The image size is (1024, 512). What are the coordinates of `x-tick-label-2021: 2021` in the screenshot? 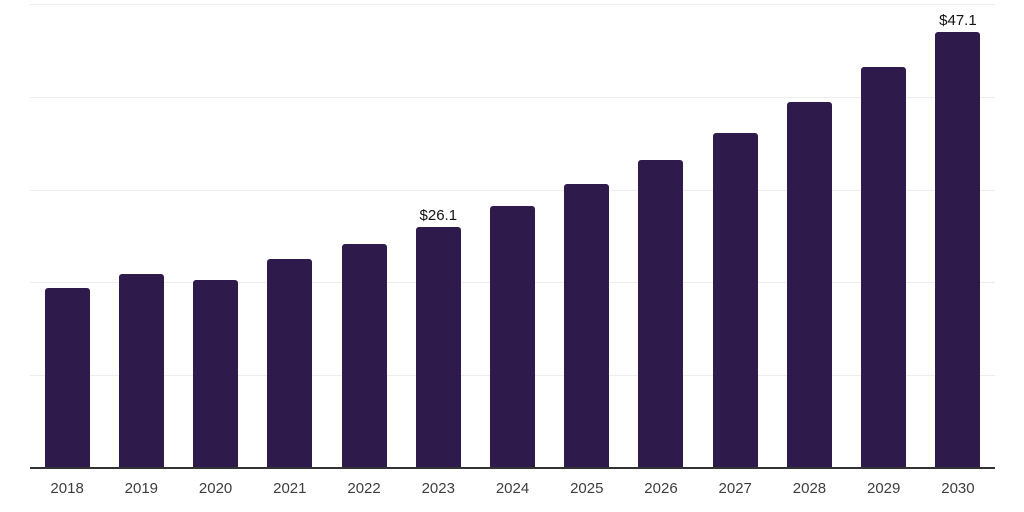 It's located at (290, 488).